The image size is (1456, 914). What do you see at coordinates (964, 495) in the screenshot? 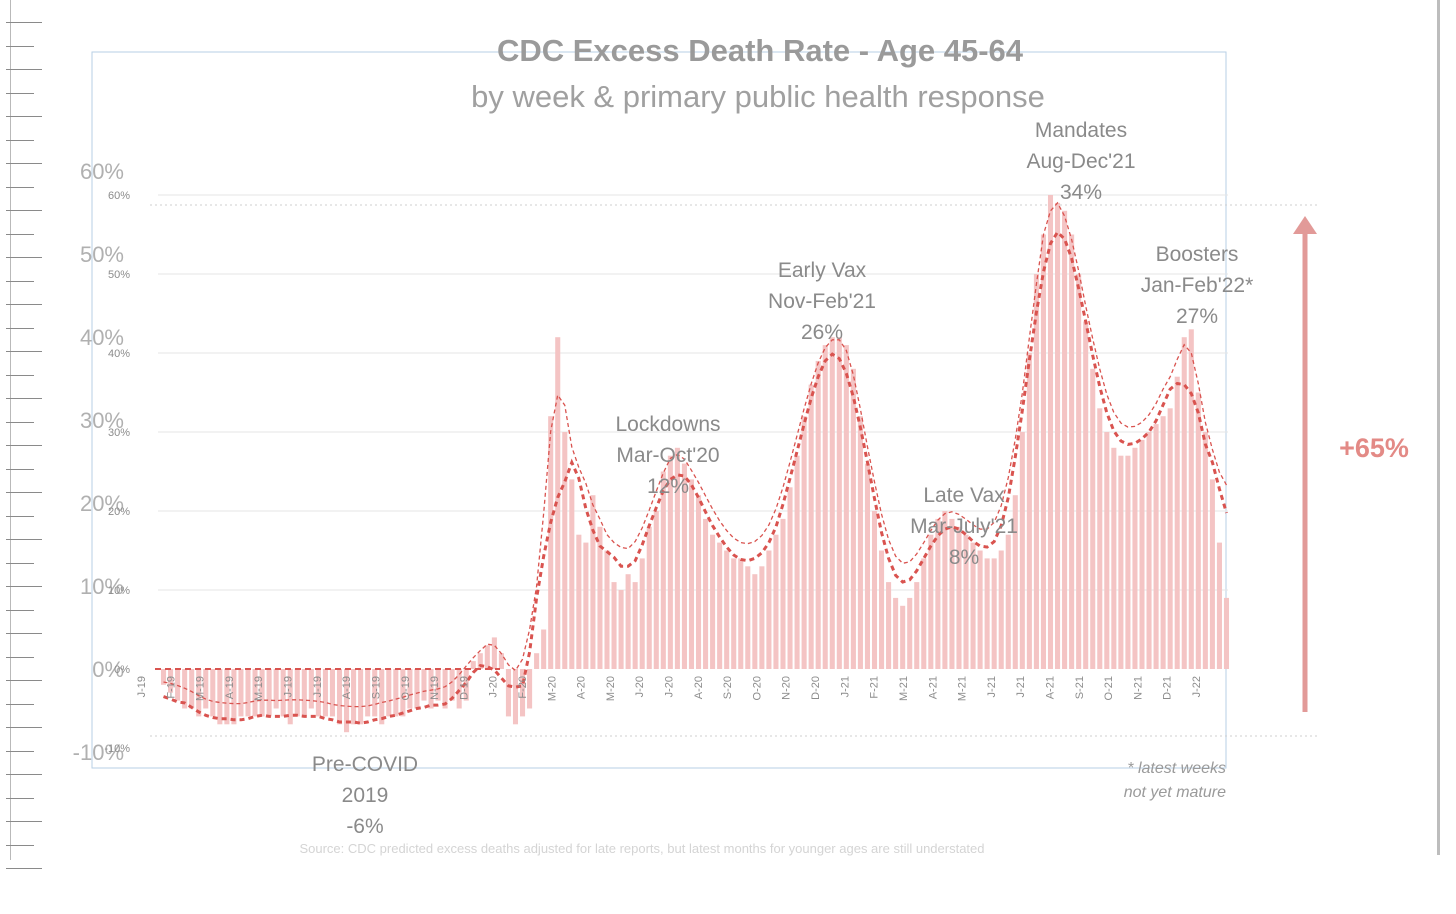
I see `annotation-line: Late Vax` at bounding box center [964, 495].